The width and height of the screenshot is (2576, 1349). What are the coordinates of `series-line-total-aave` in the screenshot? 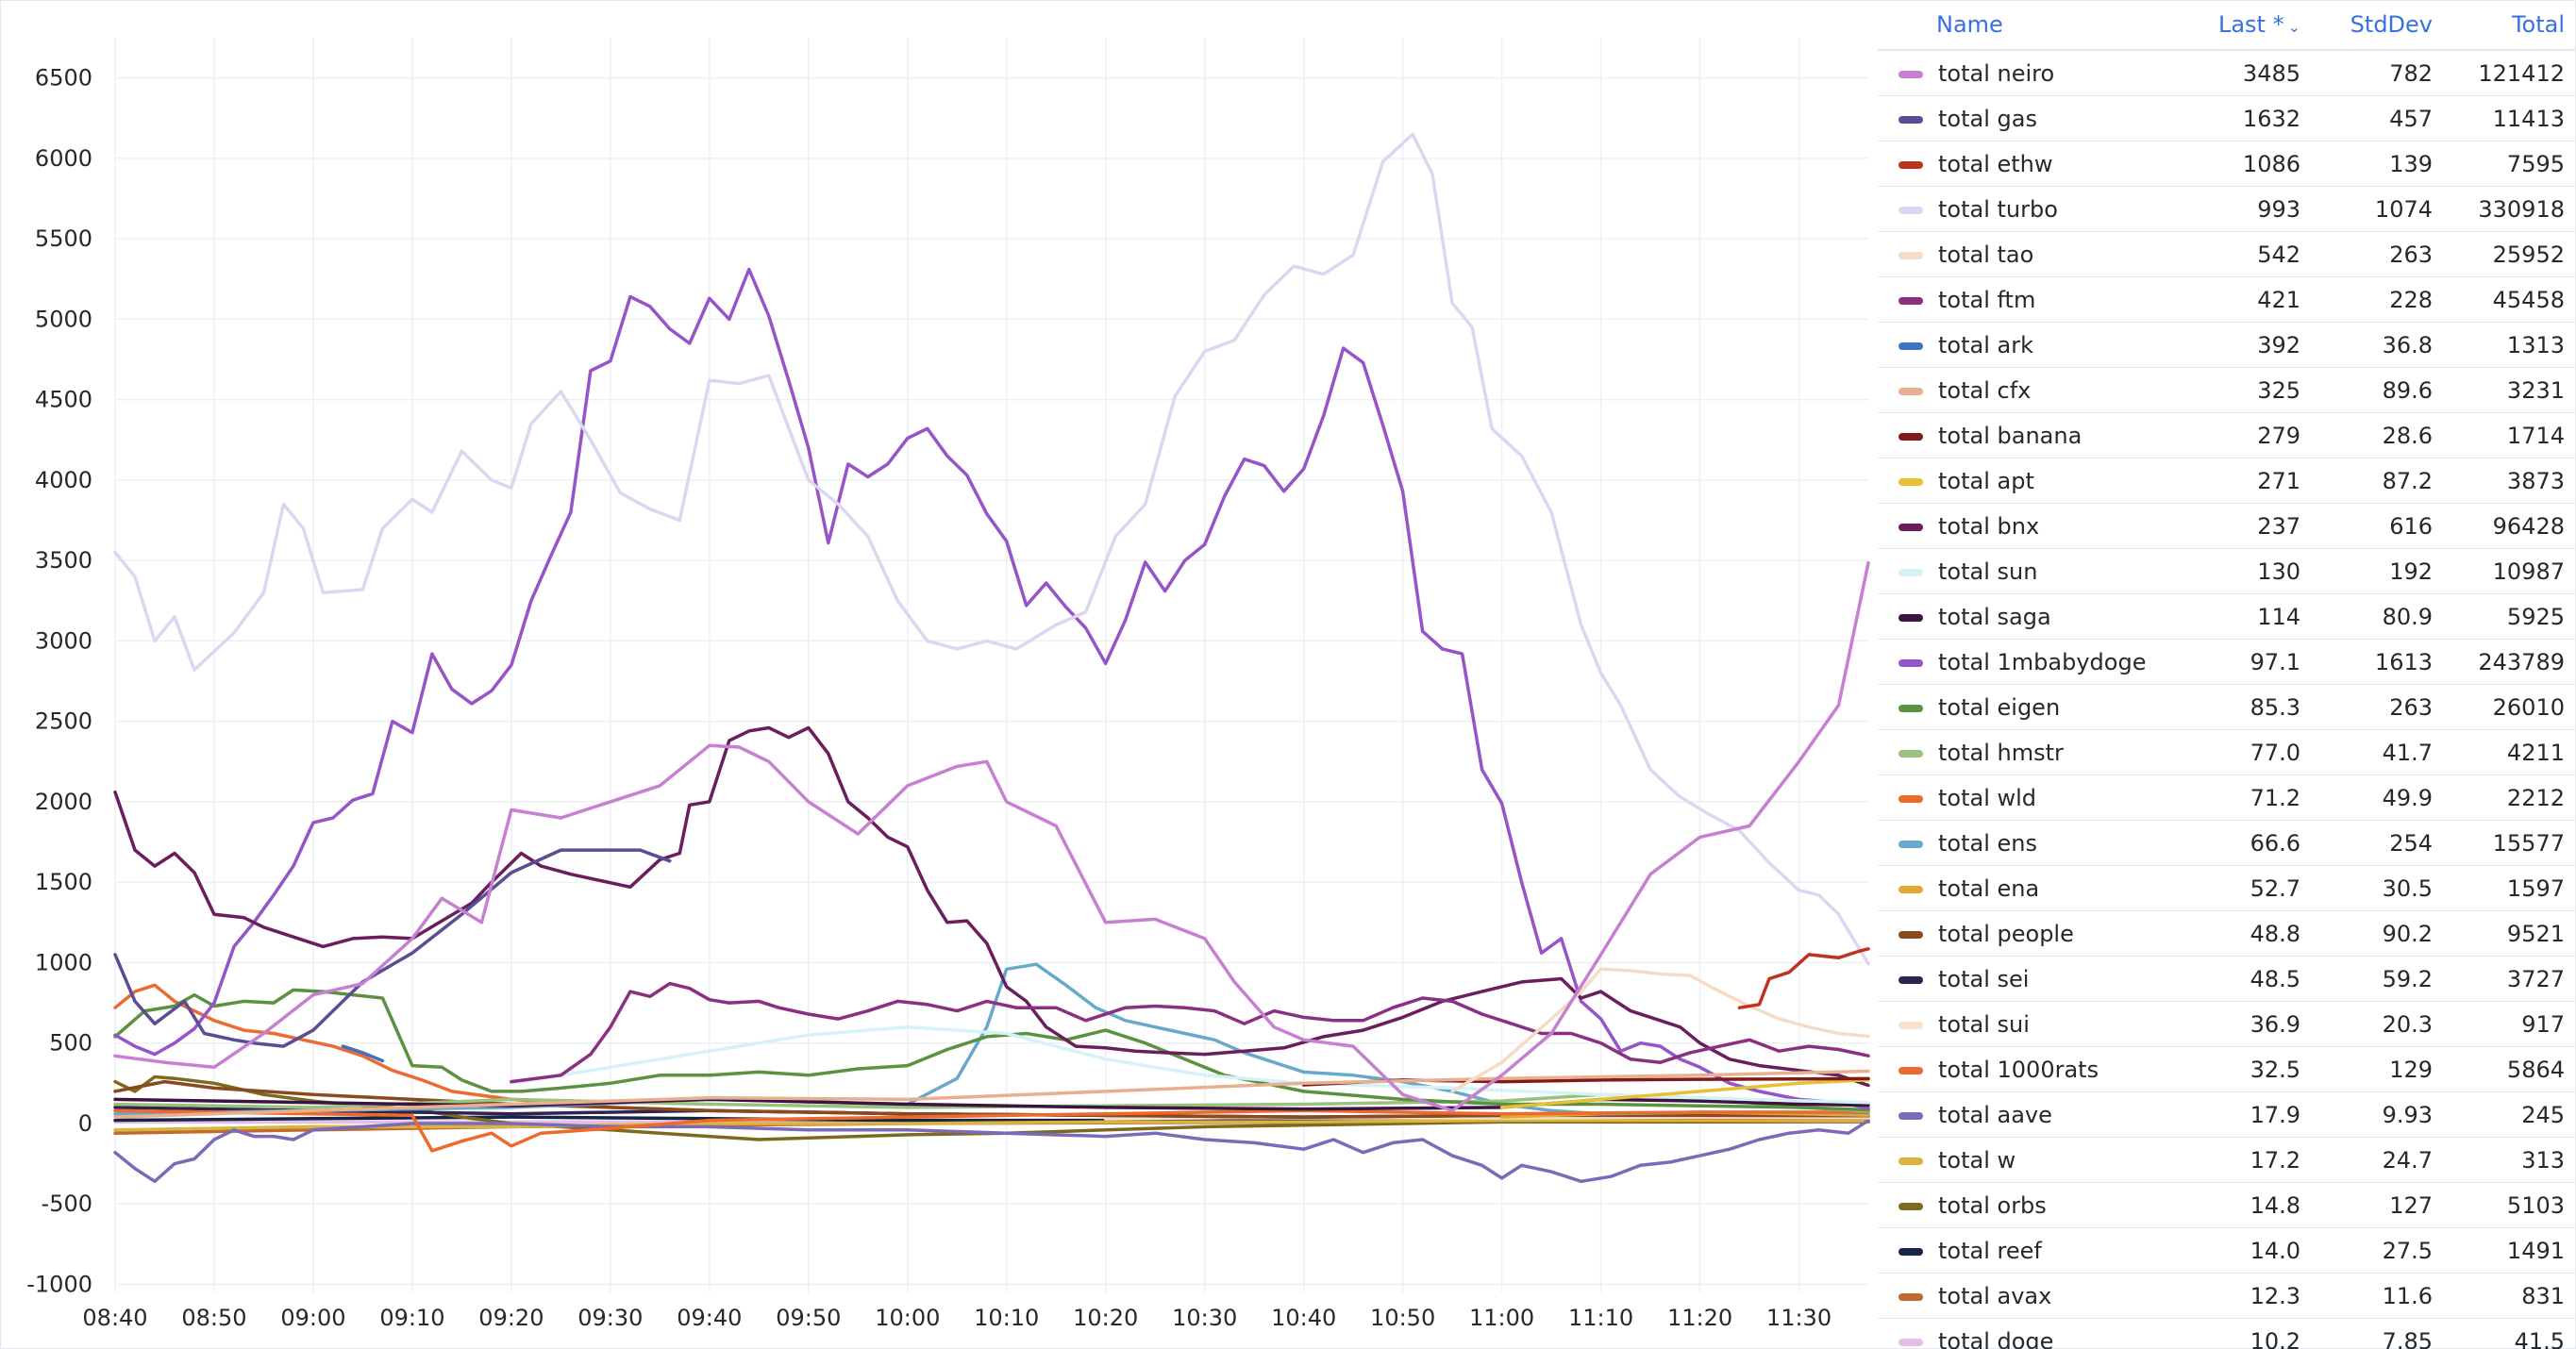 It's located at (991, 1151).